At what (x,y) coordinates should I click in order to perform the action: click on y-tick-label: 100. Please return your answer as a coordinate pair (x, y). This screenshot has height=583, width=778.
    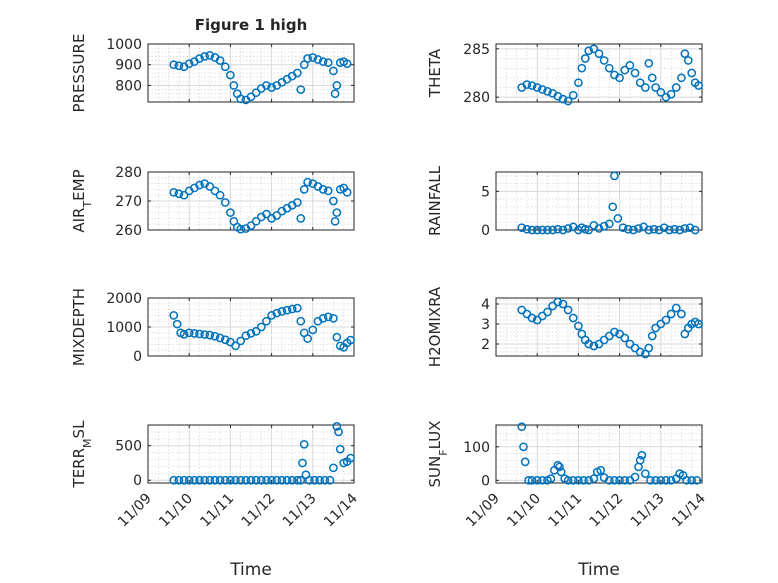
    Looking at the image, I should click on (476, 448).